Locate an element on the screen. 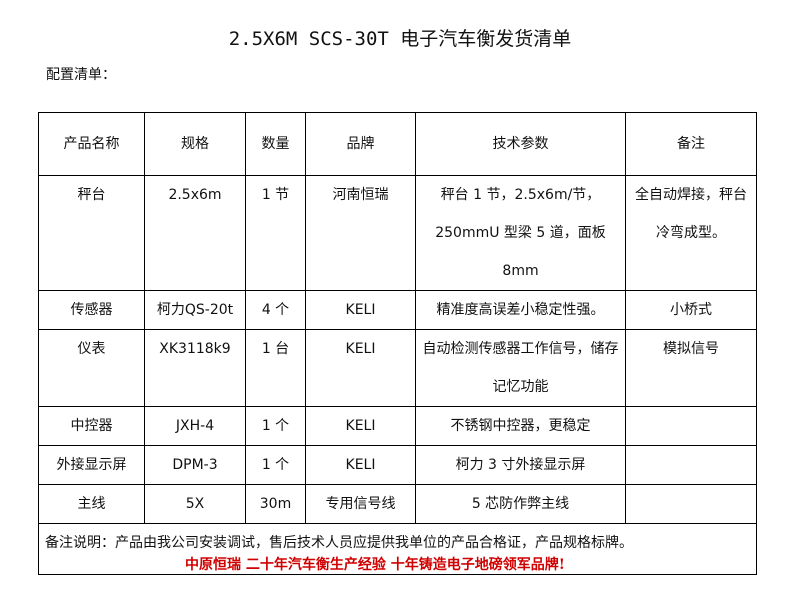  table-cell: 4 个 is located at coordinates (275, 310).